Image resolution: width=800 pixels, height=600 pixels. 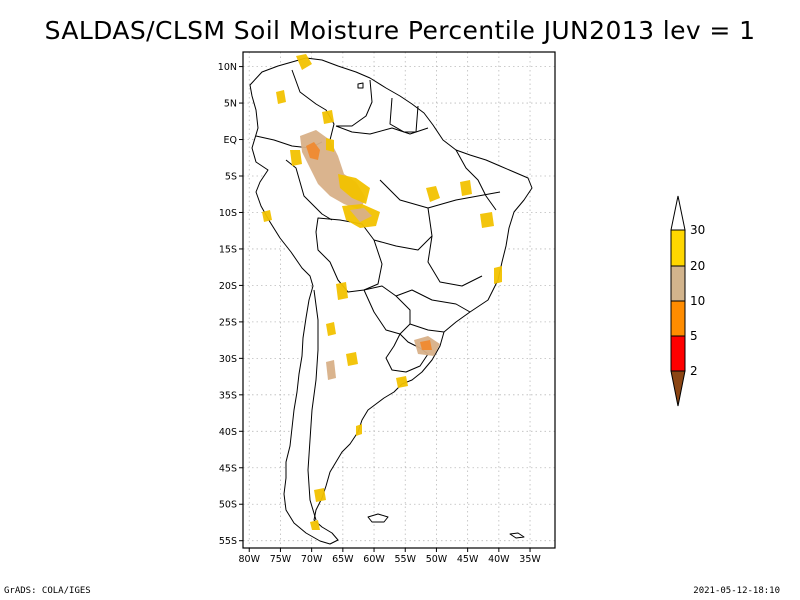 I want to click on lon-tick-label: 60W, so click(x=374, y=559).